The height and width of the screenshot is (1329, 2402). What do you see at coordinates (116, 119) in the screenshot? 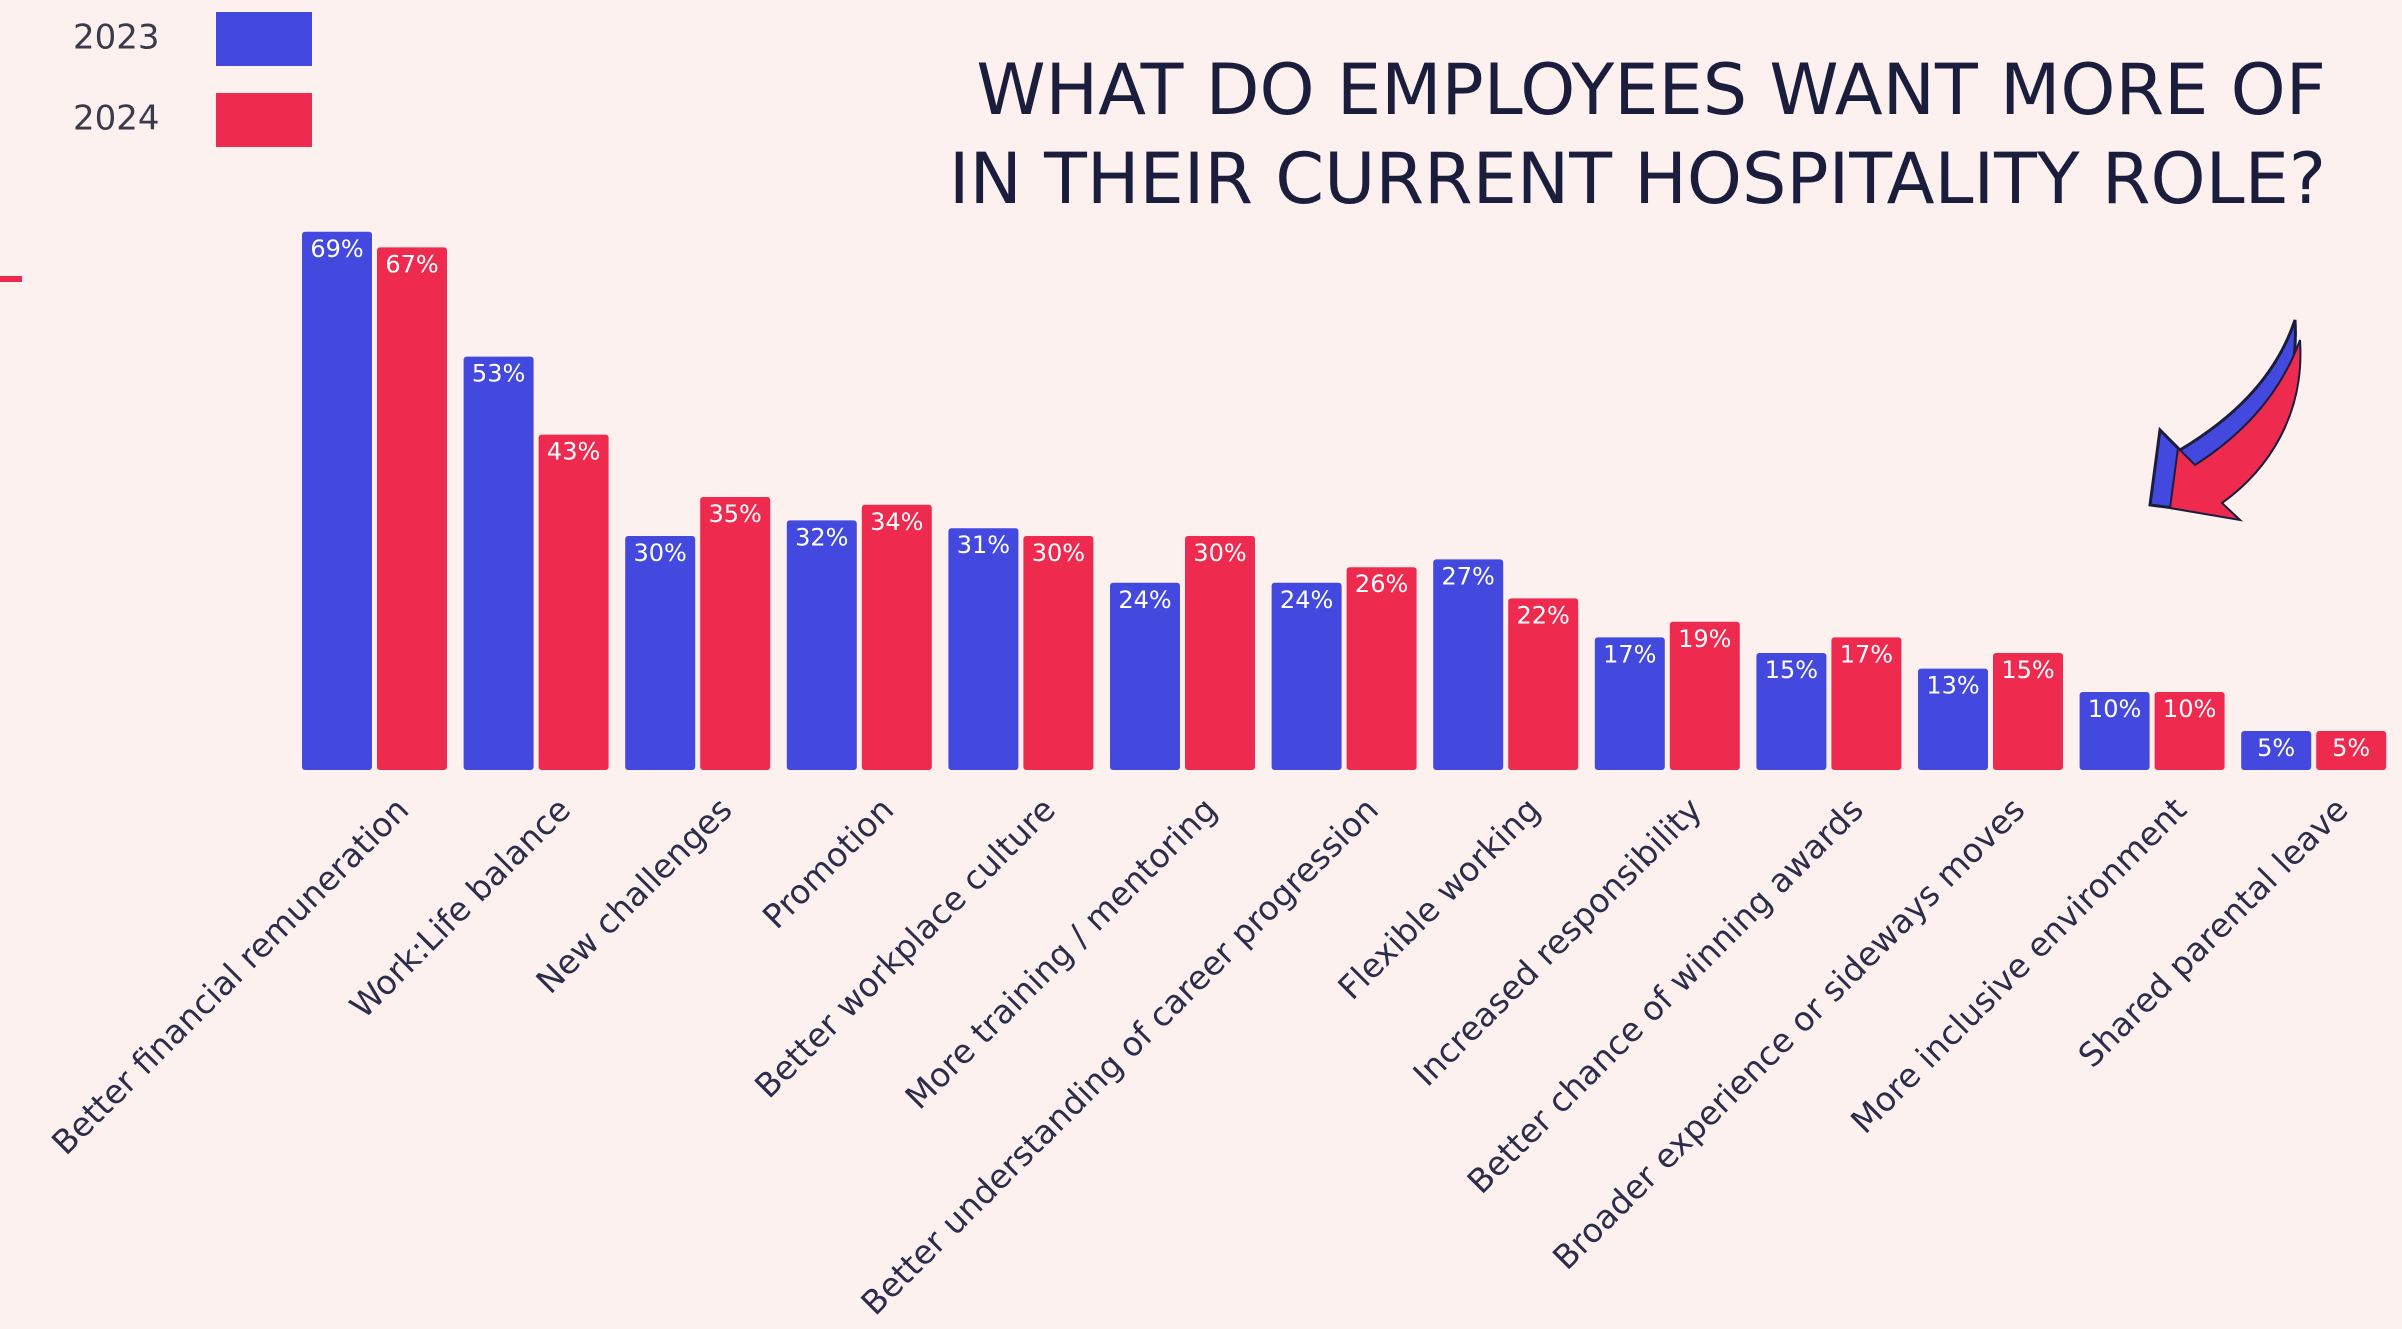
I see `legend-label: 2024` at bounding box center [116, 119].